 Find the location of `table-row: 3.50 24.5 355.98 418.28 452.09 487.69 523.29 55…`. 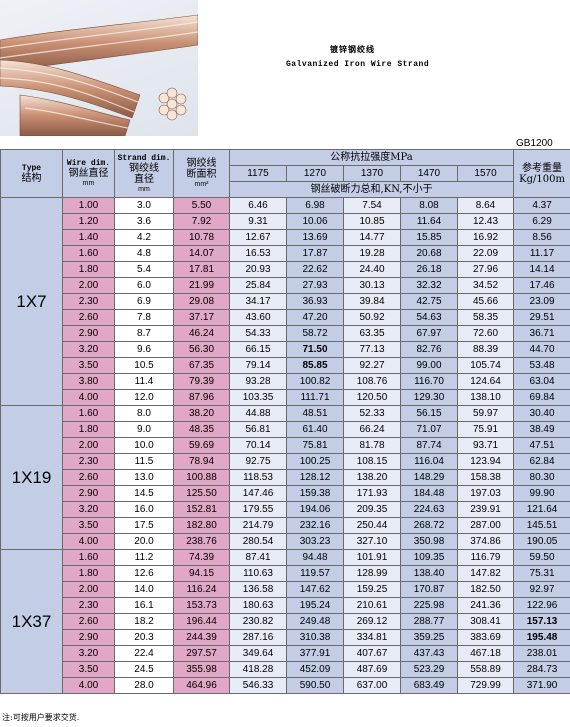

table-row: 3.50 24.5 355.98 418.28 452.09 487.69 523.29 55… is located at coordinates (285, 669).